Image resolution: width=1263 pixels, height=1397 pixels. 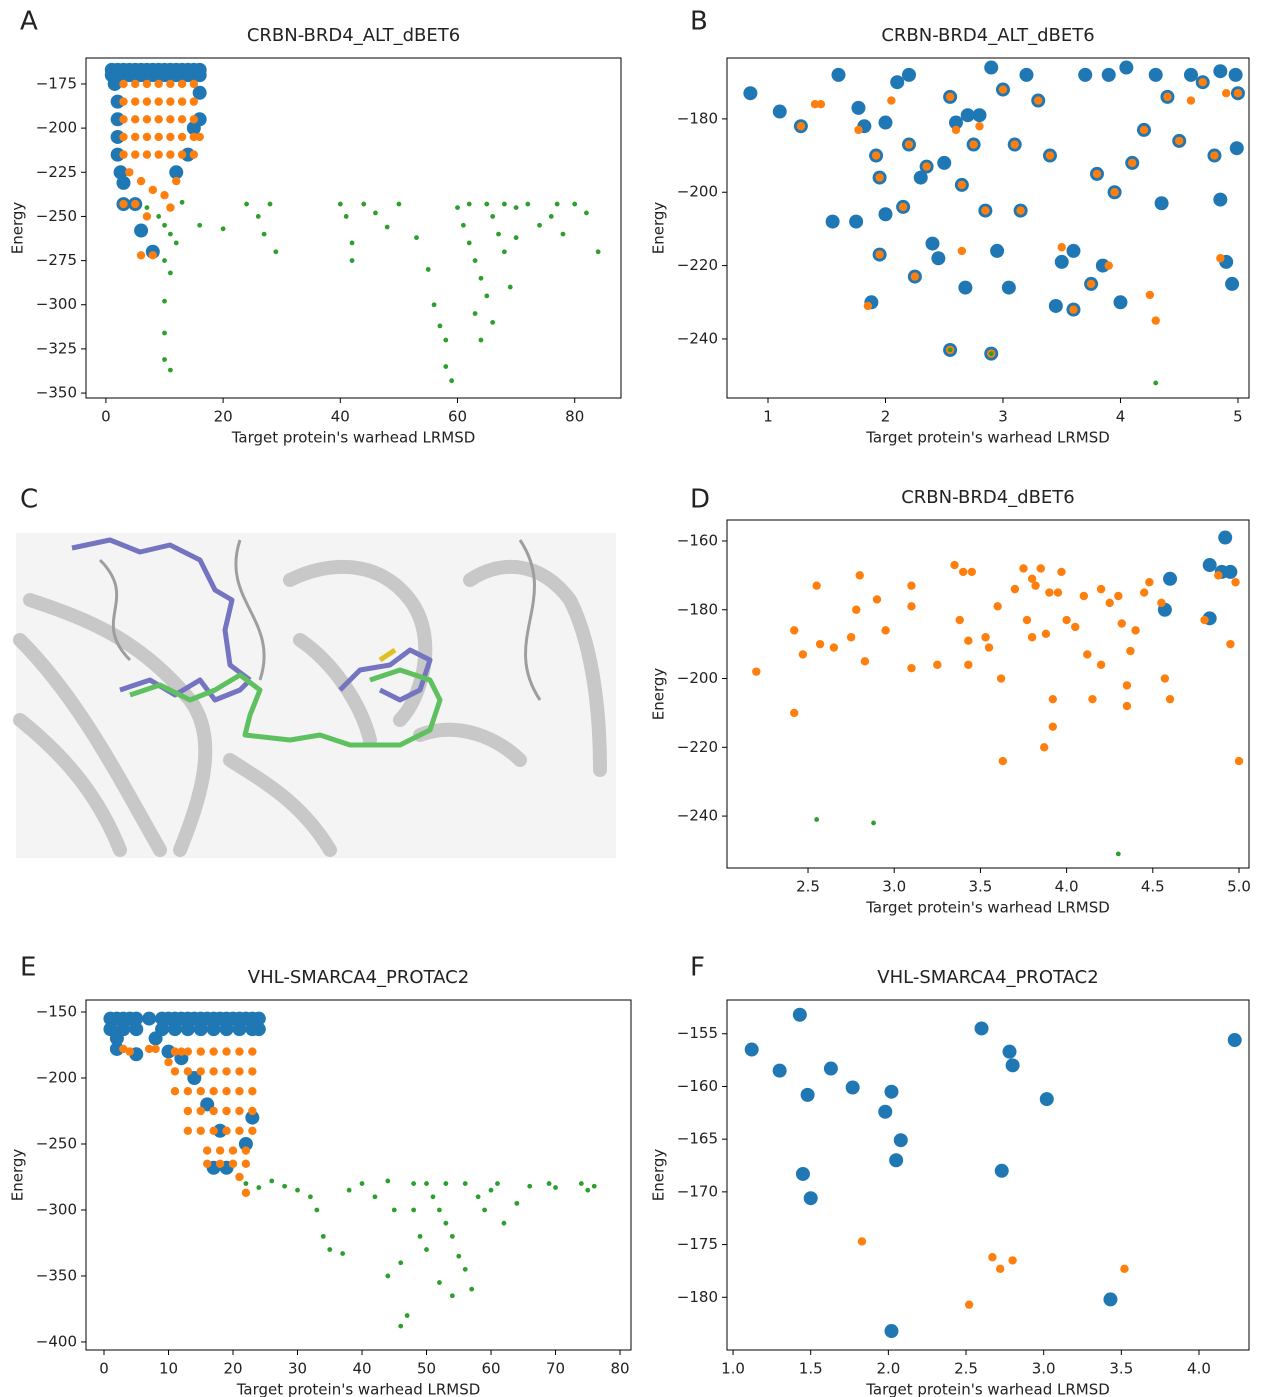 I want to click on chart-title: CRBN-BRD4_ALT_dBET6, so click(x=987, y=35).